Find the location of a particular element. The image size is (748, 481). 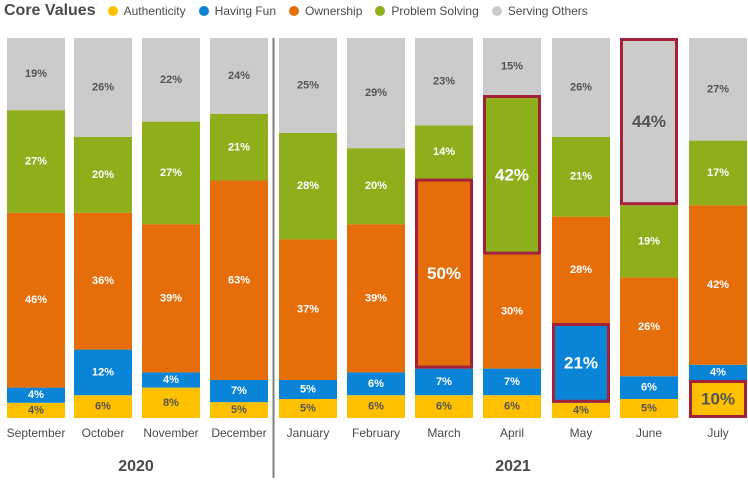

data-label-june-ownership: 26% is located at coordinates (649, 327).